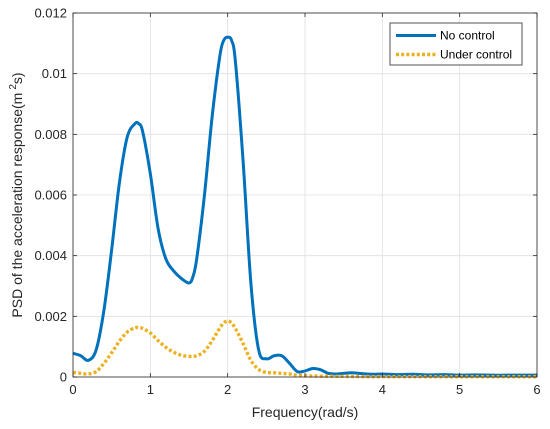  I want to click on y-axis-label-superscript: 2, so click(13, 87).